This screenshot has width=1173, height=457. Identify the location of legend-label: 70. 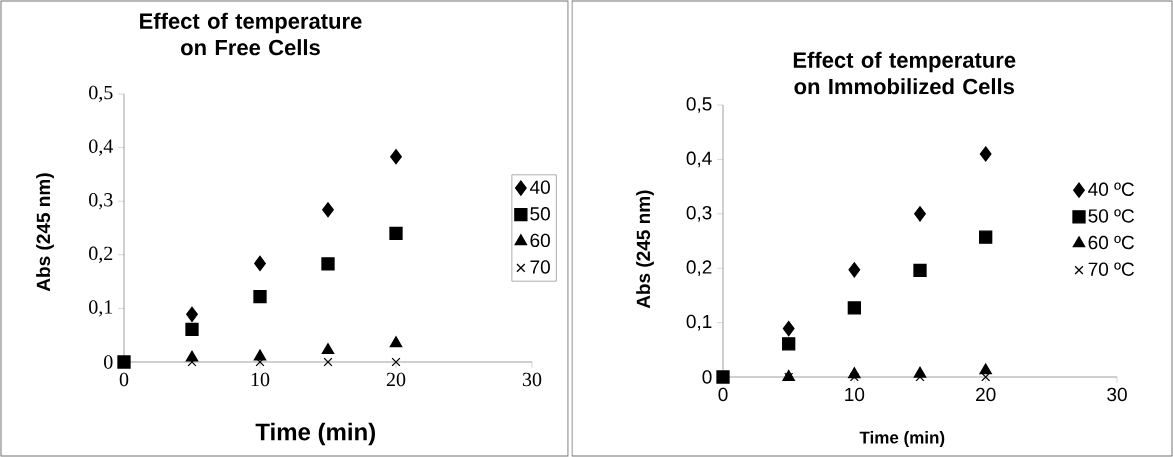
(540, 267).